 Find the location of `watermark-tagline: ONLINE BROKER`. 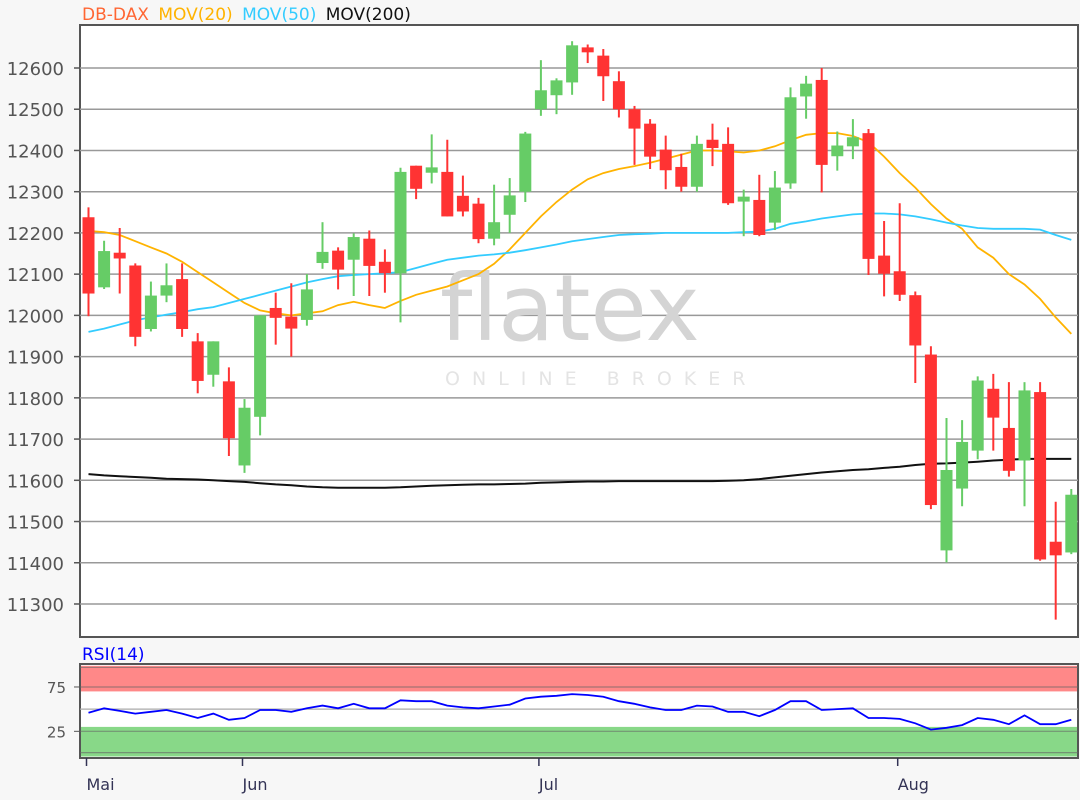

watermark-tagline: ONLINE BROKER is located at coordinates (601, 379).